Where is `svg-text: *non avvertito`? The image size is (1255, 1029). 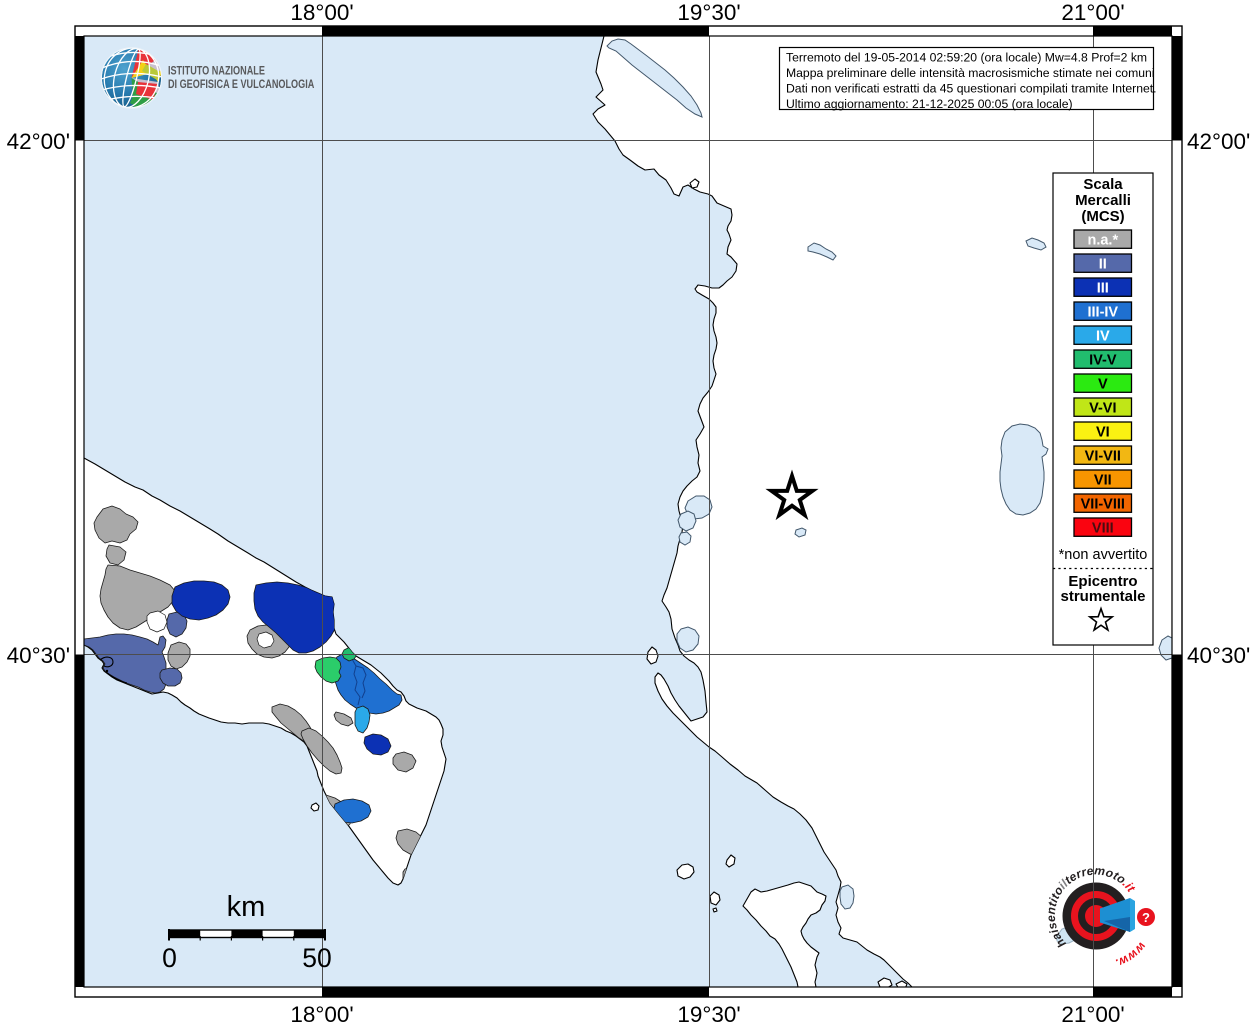 svg-text: *non avvertito is located at coordinates (1103, 555).